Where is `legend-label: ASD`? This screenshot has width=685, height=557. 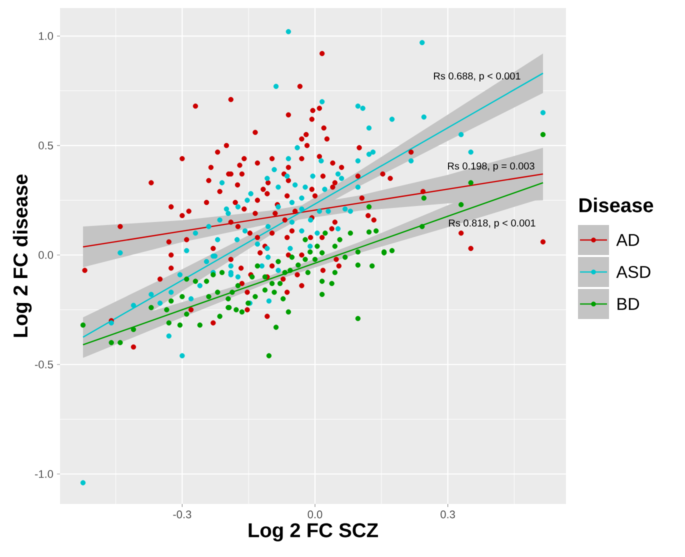 legend-label: ASD is located at coordinates (633, 272).